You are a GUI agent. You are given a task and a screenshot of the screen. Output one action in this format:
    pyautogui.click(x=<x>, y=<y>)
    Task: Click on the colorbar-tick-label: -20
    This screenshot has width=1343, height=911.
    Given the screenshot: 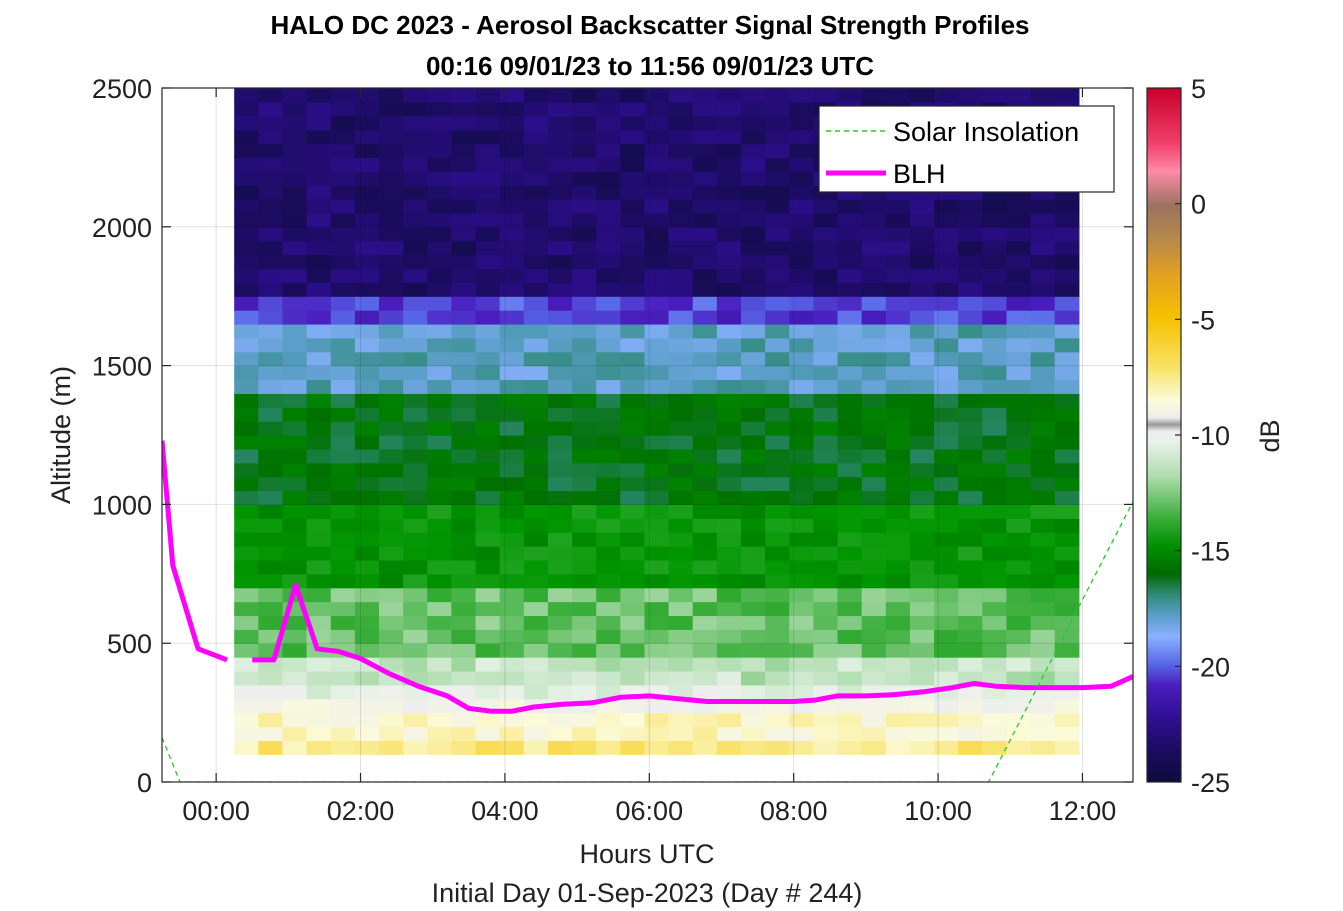 What is the action you would take?
    pyautogui.click(x=1210, y=667)
    